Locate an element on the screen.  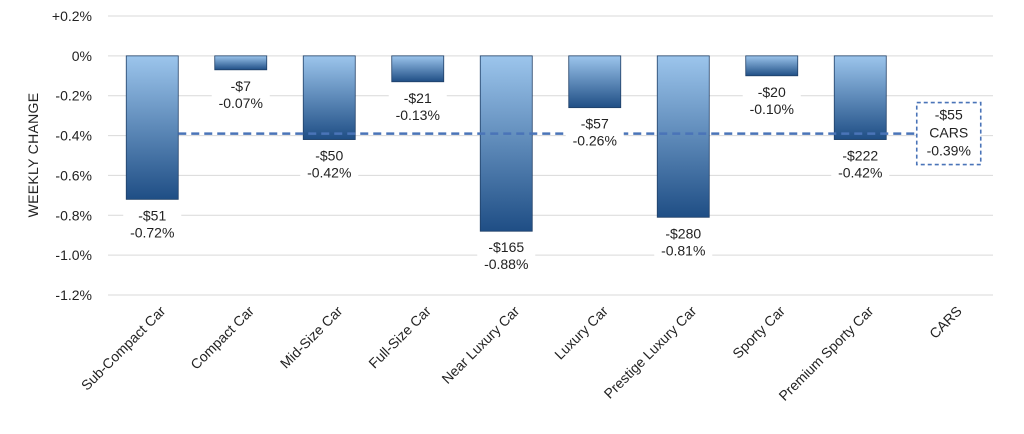
data-label: -$165 is located at coordinates (506, 247).